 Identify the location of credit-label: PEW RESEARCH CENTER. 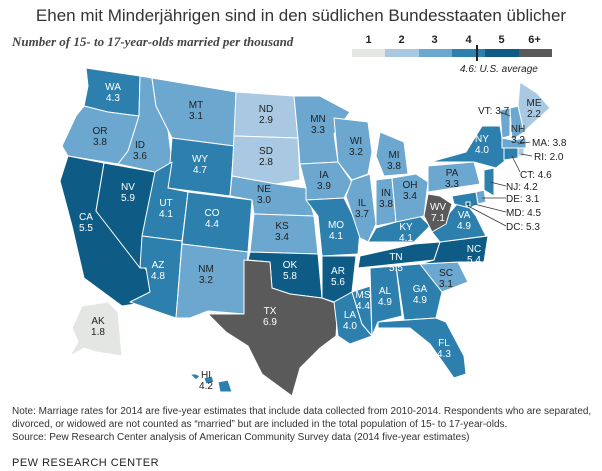
(86, 463).